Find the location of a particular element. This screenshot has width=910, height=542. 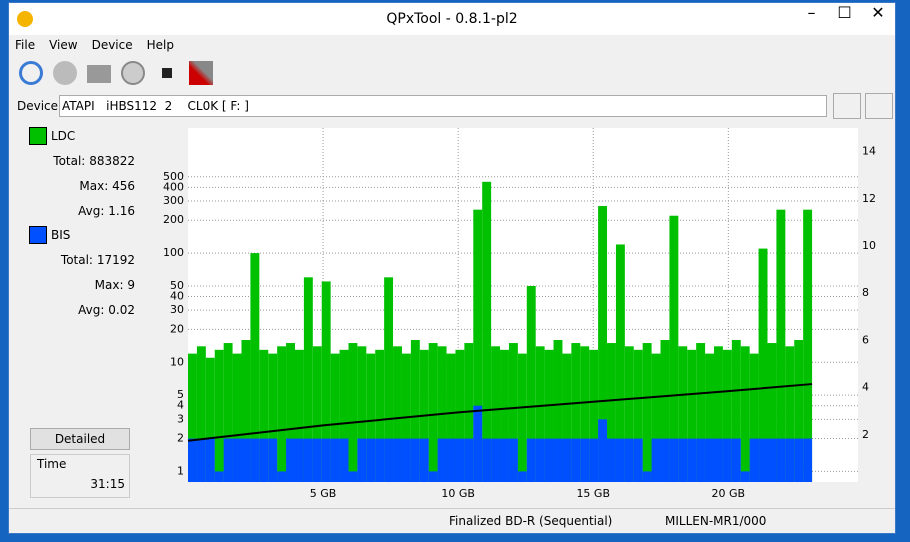

window-buttons: – ☐ ✕ is located at coordinates (846, 12).